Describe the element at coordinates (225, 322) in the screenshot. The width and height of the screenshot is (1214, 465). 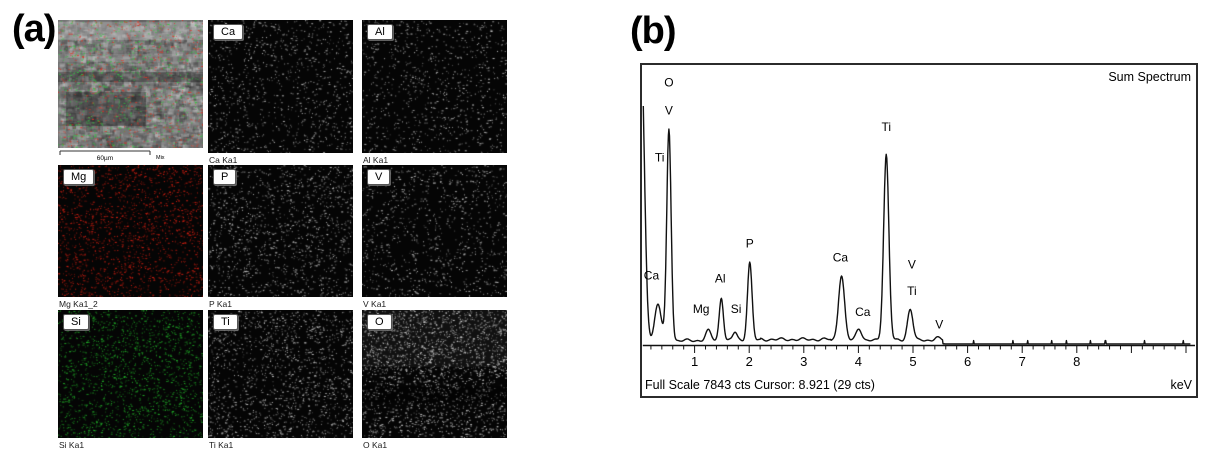
I see `element-tag-ti: Ti` at that location.